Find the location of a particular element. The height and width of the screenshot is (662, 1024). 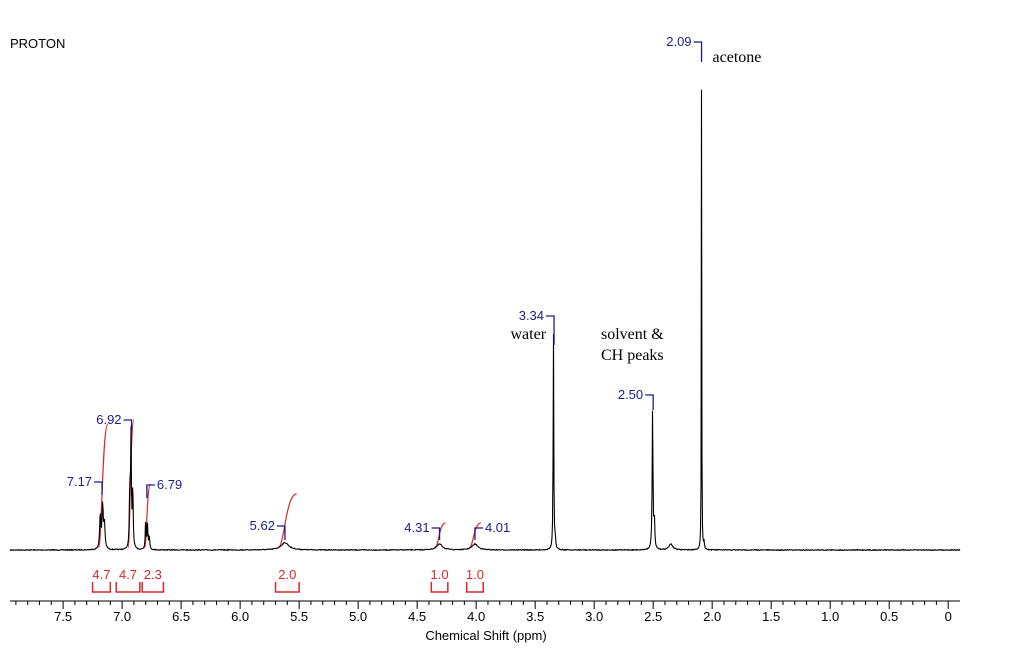

x-axis-label: Chemical Shift (ppm) is located at coordinates (485, 635).